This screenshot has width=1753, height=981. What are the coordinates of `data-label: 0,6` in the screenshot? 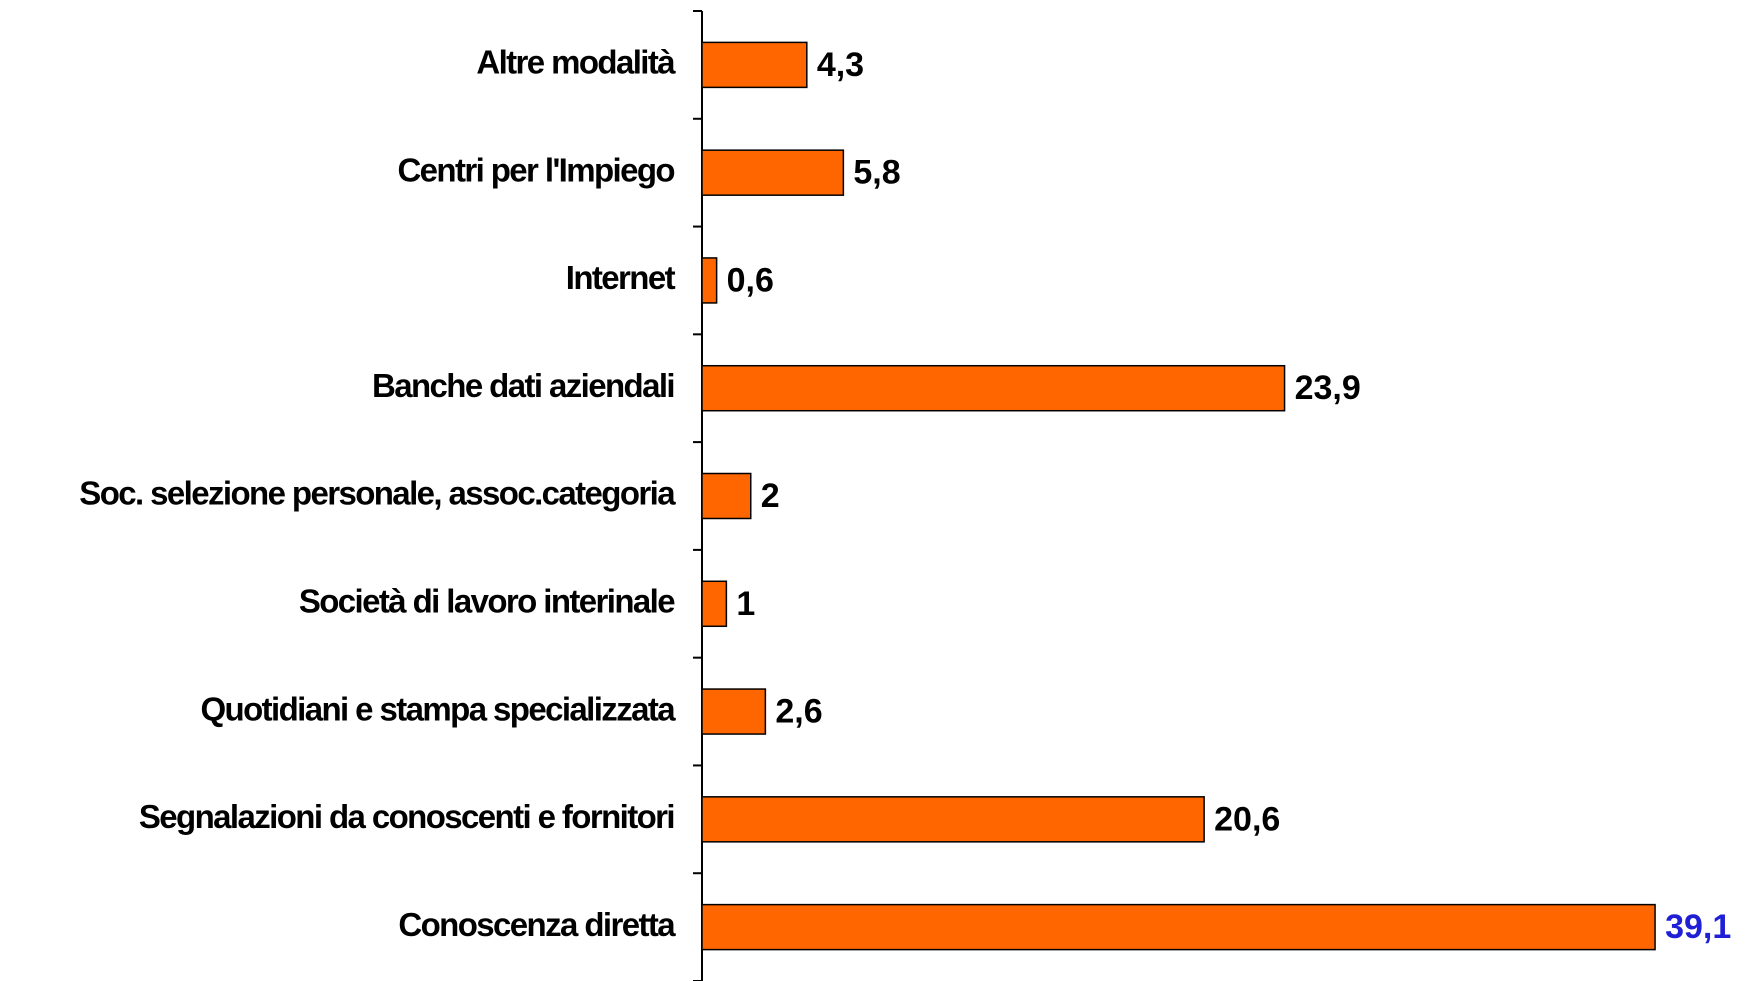 It's located at (750, 280).